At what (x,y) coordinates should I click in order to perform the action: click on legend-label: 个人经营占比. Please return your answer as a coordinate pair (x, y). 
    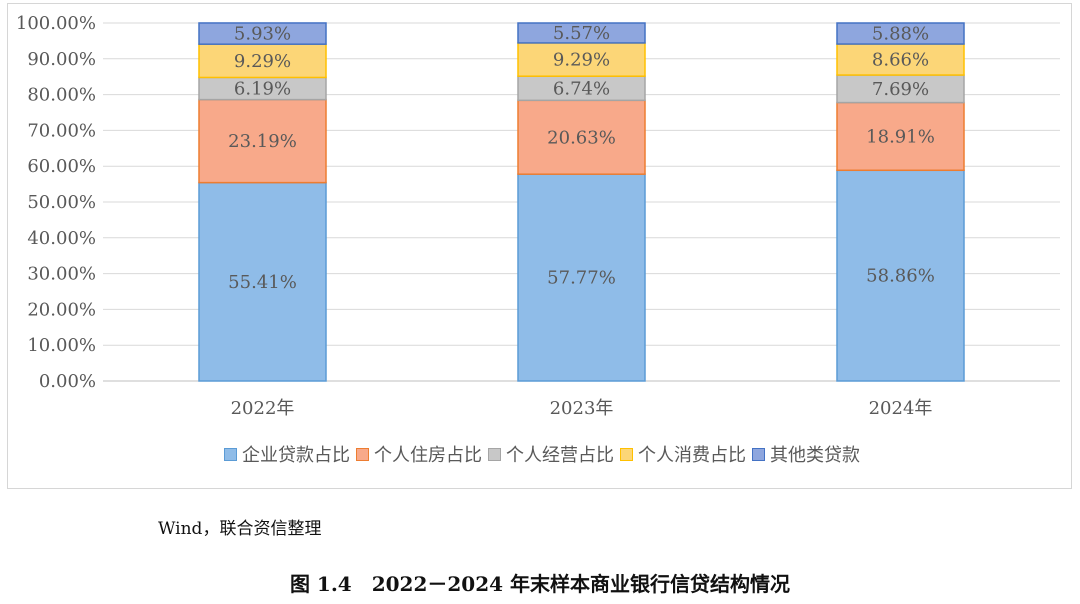
    Looking at the image, I should click on (560, 455).